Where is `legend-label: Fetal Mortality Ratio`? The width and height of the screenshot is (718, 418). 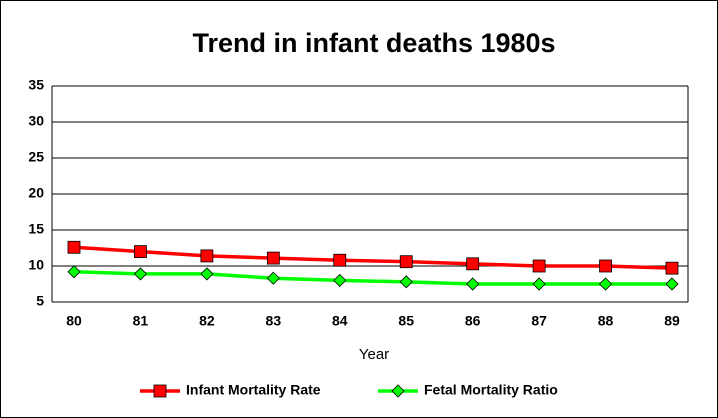
legend-label: Fetal Mortality Ratio is located at coordinates (491, 390).